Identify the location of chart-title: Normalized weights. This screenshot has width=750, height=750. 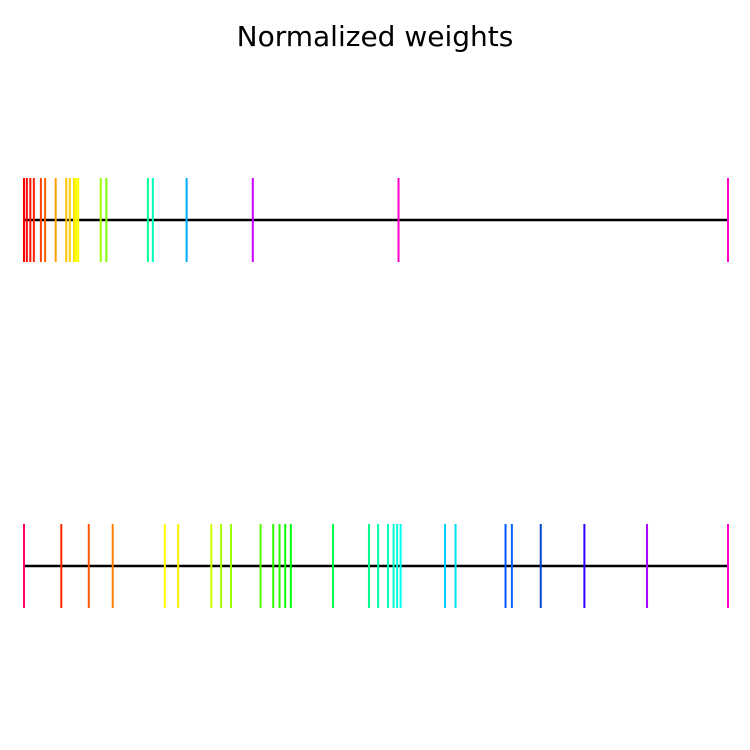
(375, 36).